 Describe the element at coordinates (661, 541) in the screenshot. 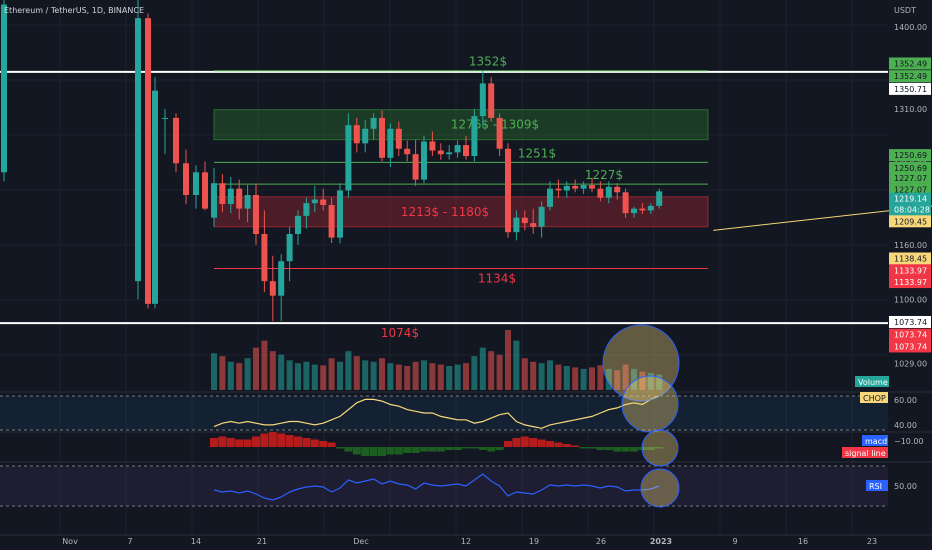

I see `time-axis-tick: 2023` at that location.